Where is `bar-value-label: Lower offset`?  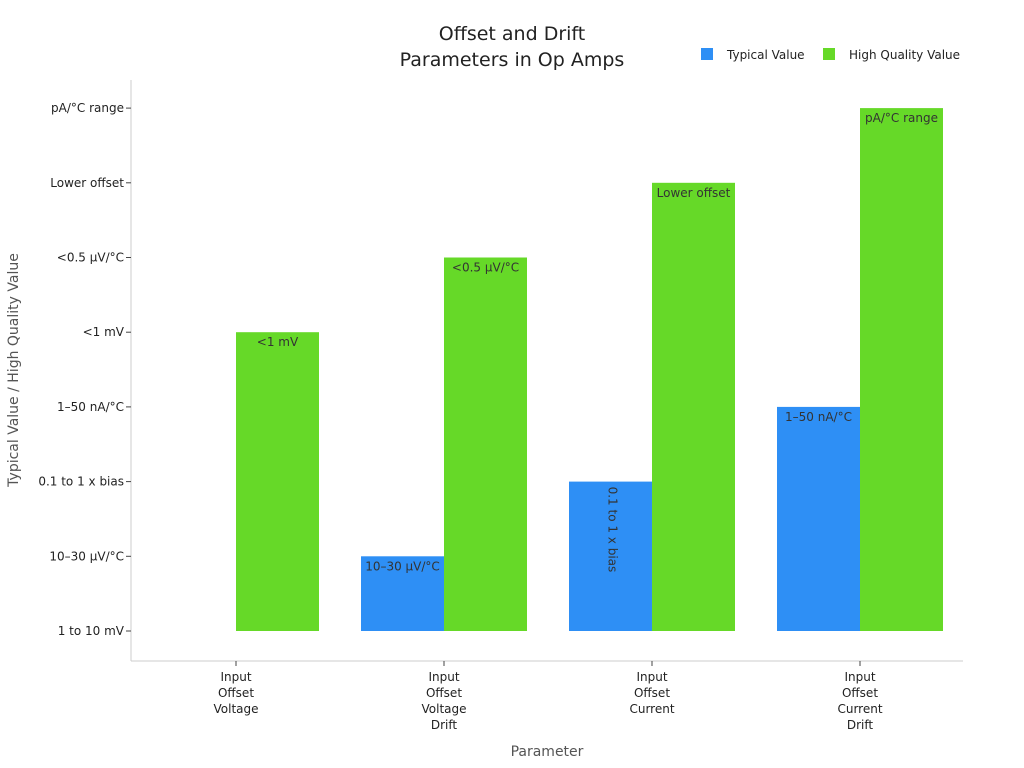 bar-value-label: Lower offset is located at coordinates (694, 193).